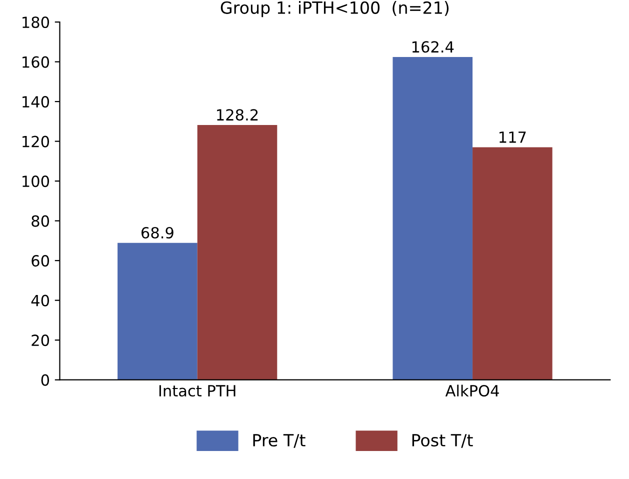  What do you see at coordinates (40, 300) in the screenshot?
I see `y-tick-label: 40` at bounding box center [40, 300].